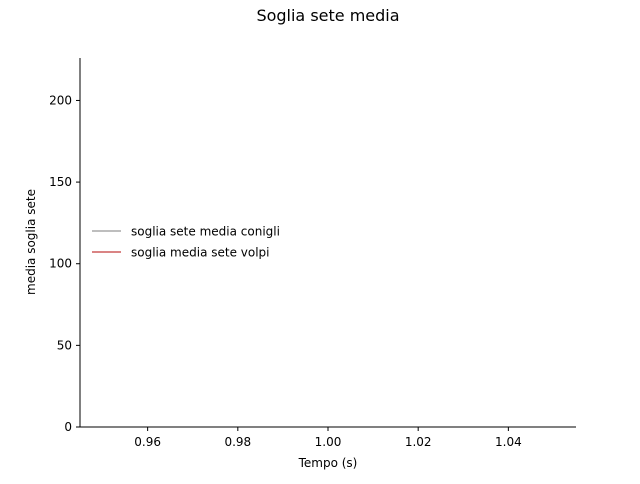  What do you see at coordinates (328, 463) in the screenshot?
I see `x-axis-label: Tempo (s)` at bounding box center [328, 463].